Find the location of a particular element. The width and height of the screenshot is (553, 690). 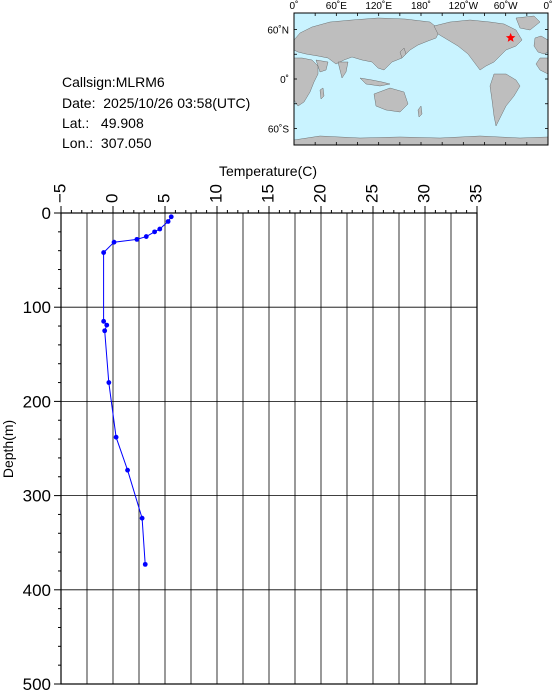

x-tick-label: 30 is located at coordinates (423, 193).